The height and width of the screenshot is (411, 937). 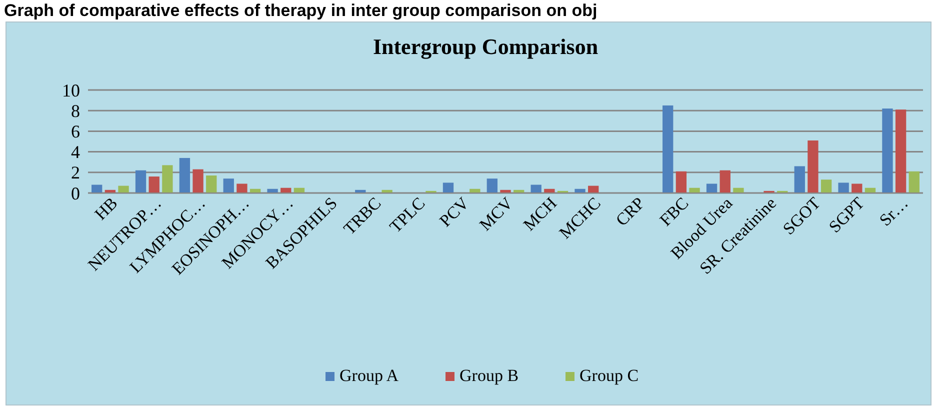 I want to click on legend-label: Group A, so click(x=370, y=375).